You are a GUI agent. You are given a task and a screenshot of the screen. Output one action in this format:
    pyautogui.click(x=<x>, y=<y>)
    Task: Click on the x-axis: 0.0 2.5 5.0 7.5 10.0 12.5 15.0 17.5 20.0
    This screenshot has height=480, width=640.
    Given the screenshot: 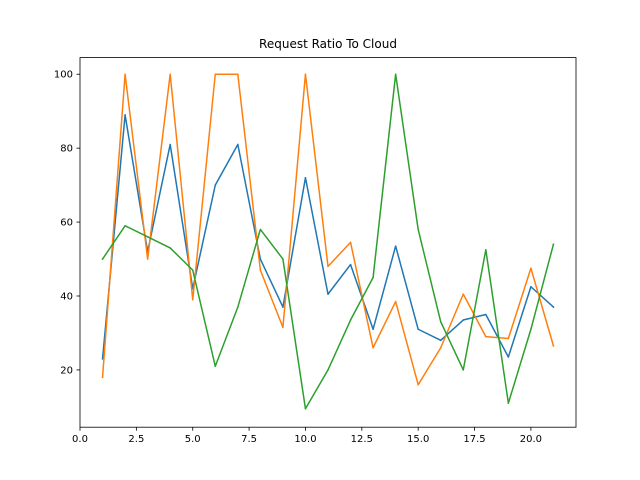 What is the action you would take?
    pyautogui.click(x=307, y=436)
    